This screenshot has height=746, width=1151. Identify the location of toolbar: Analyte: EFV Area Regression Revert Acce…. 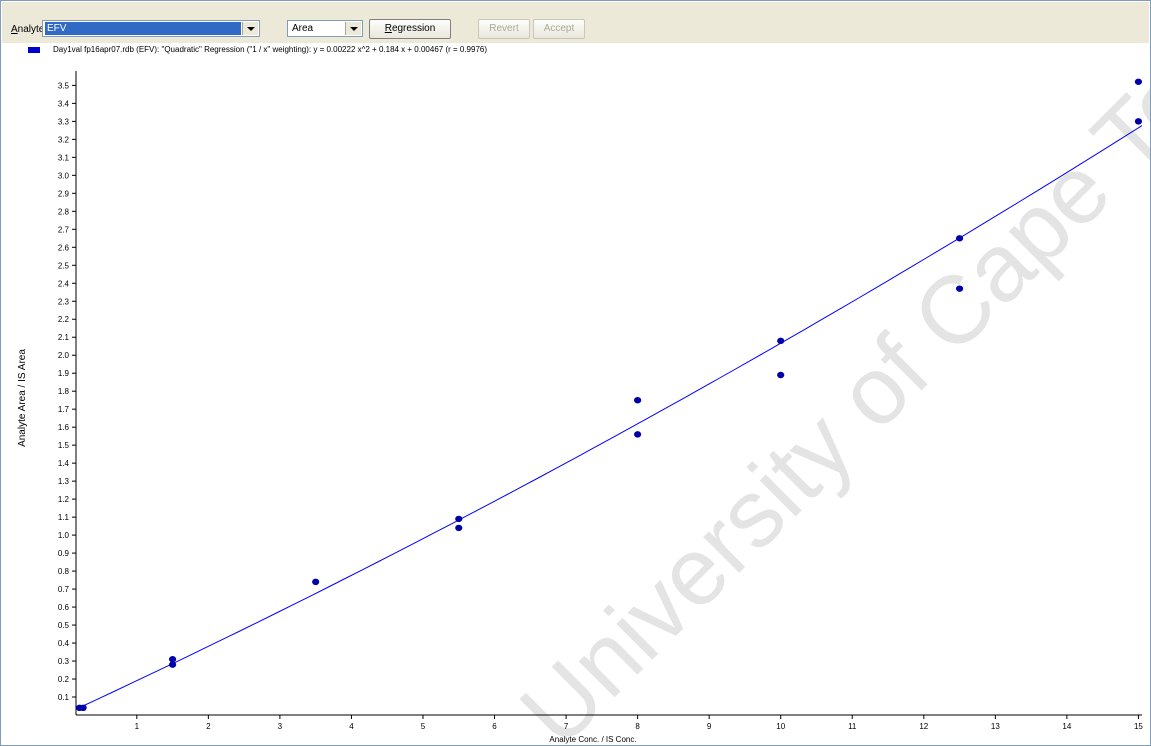
(575, 22).